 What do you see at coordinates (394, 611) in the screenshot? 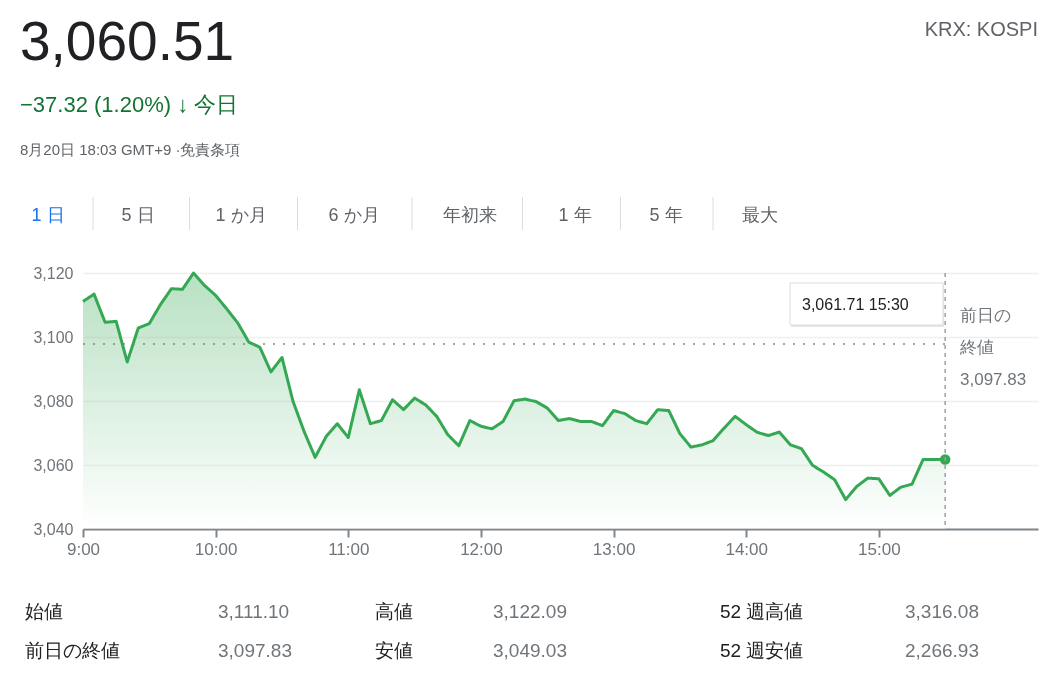
I see `text: 高値` at bounding box center [394, 611].